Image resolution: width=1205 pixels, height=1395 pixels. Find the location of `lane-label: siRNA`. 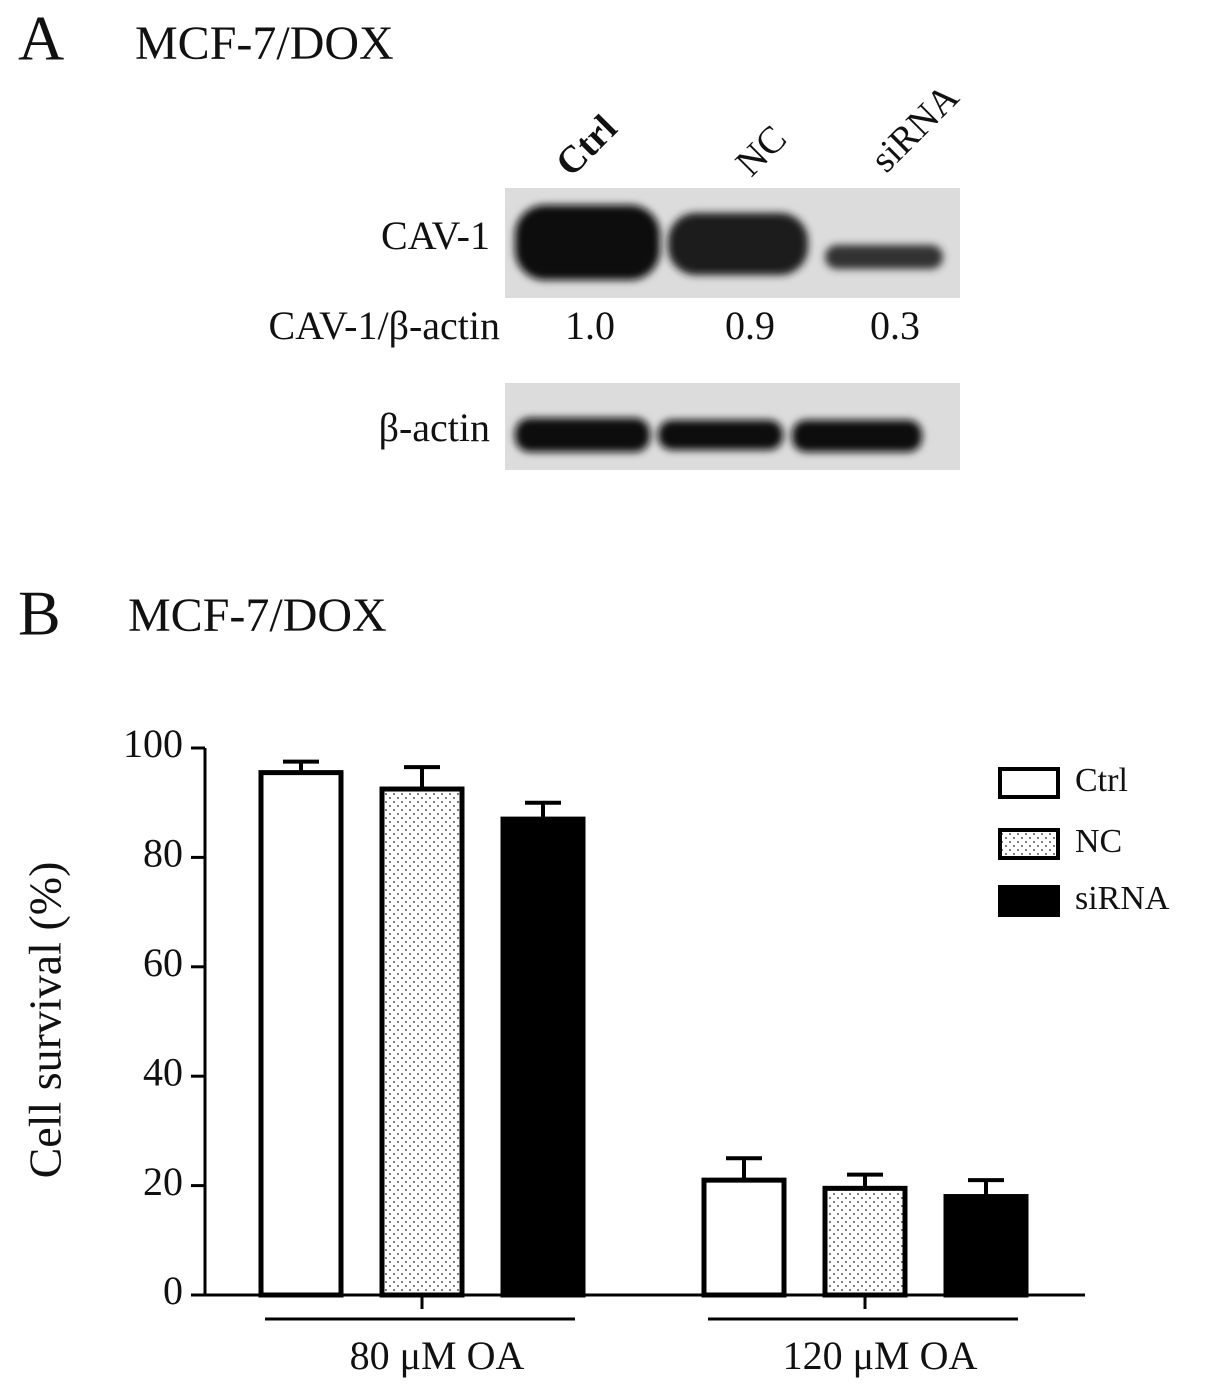

lane-label: siRNA is located at coordinates (915, 128).